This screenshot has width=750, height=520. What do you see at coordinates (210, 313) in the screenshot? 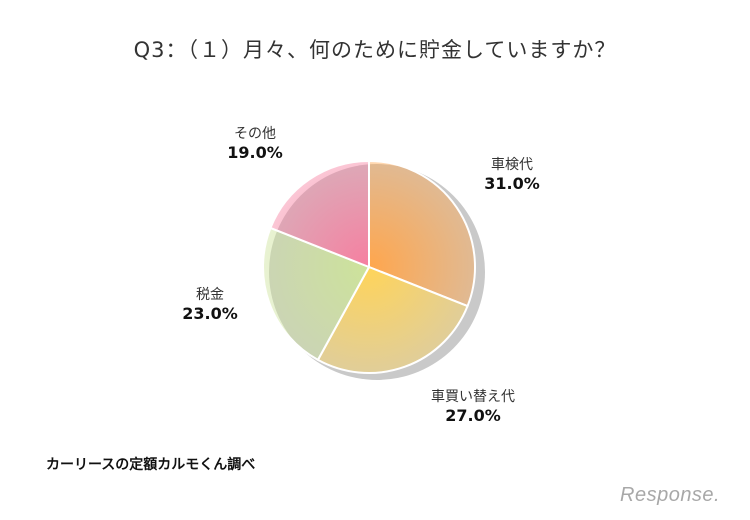
I see `slice-value: 23.0%` at bounding box center [210, 313].